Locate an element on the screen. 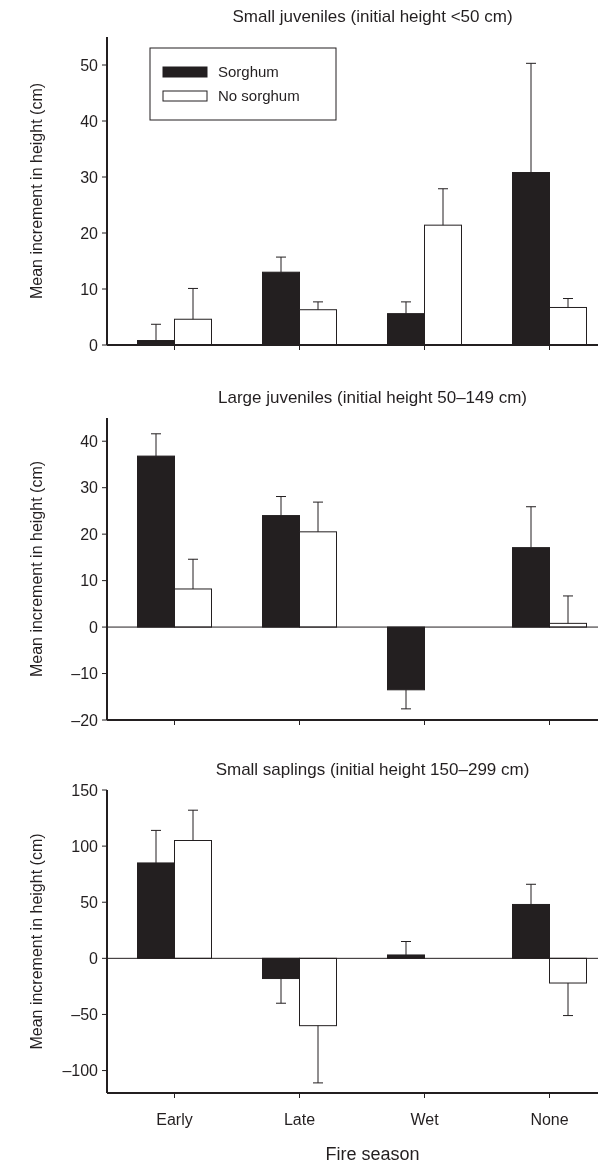 This screenshot has height=1163, width=598. y-tick-label: –10 is located at coordinates (85, 674).